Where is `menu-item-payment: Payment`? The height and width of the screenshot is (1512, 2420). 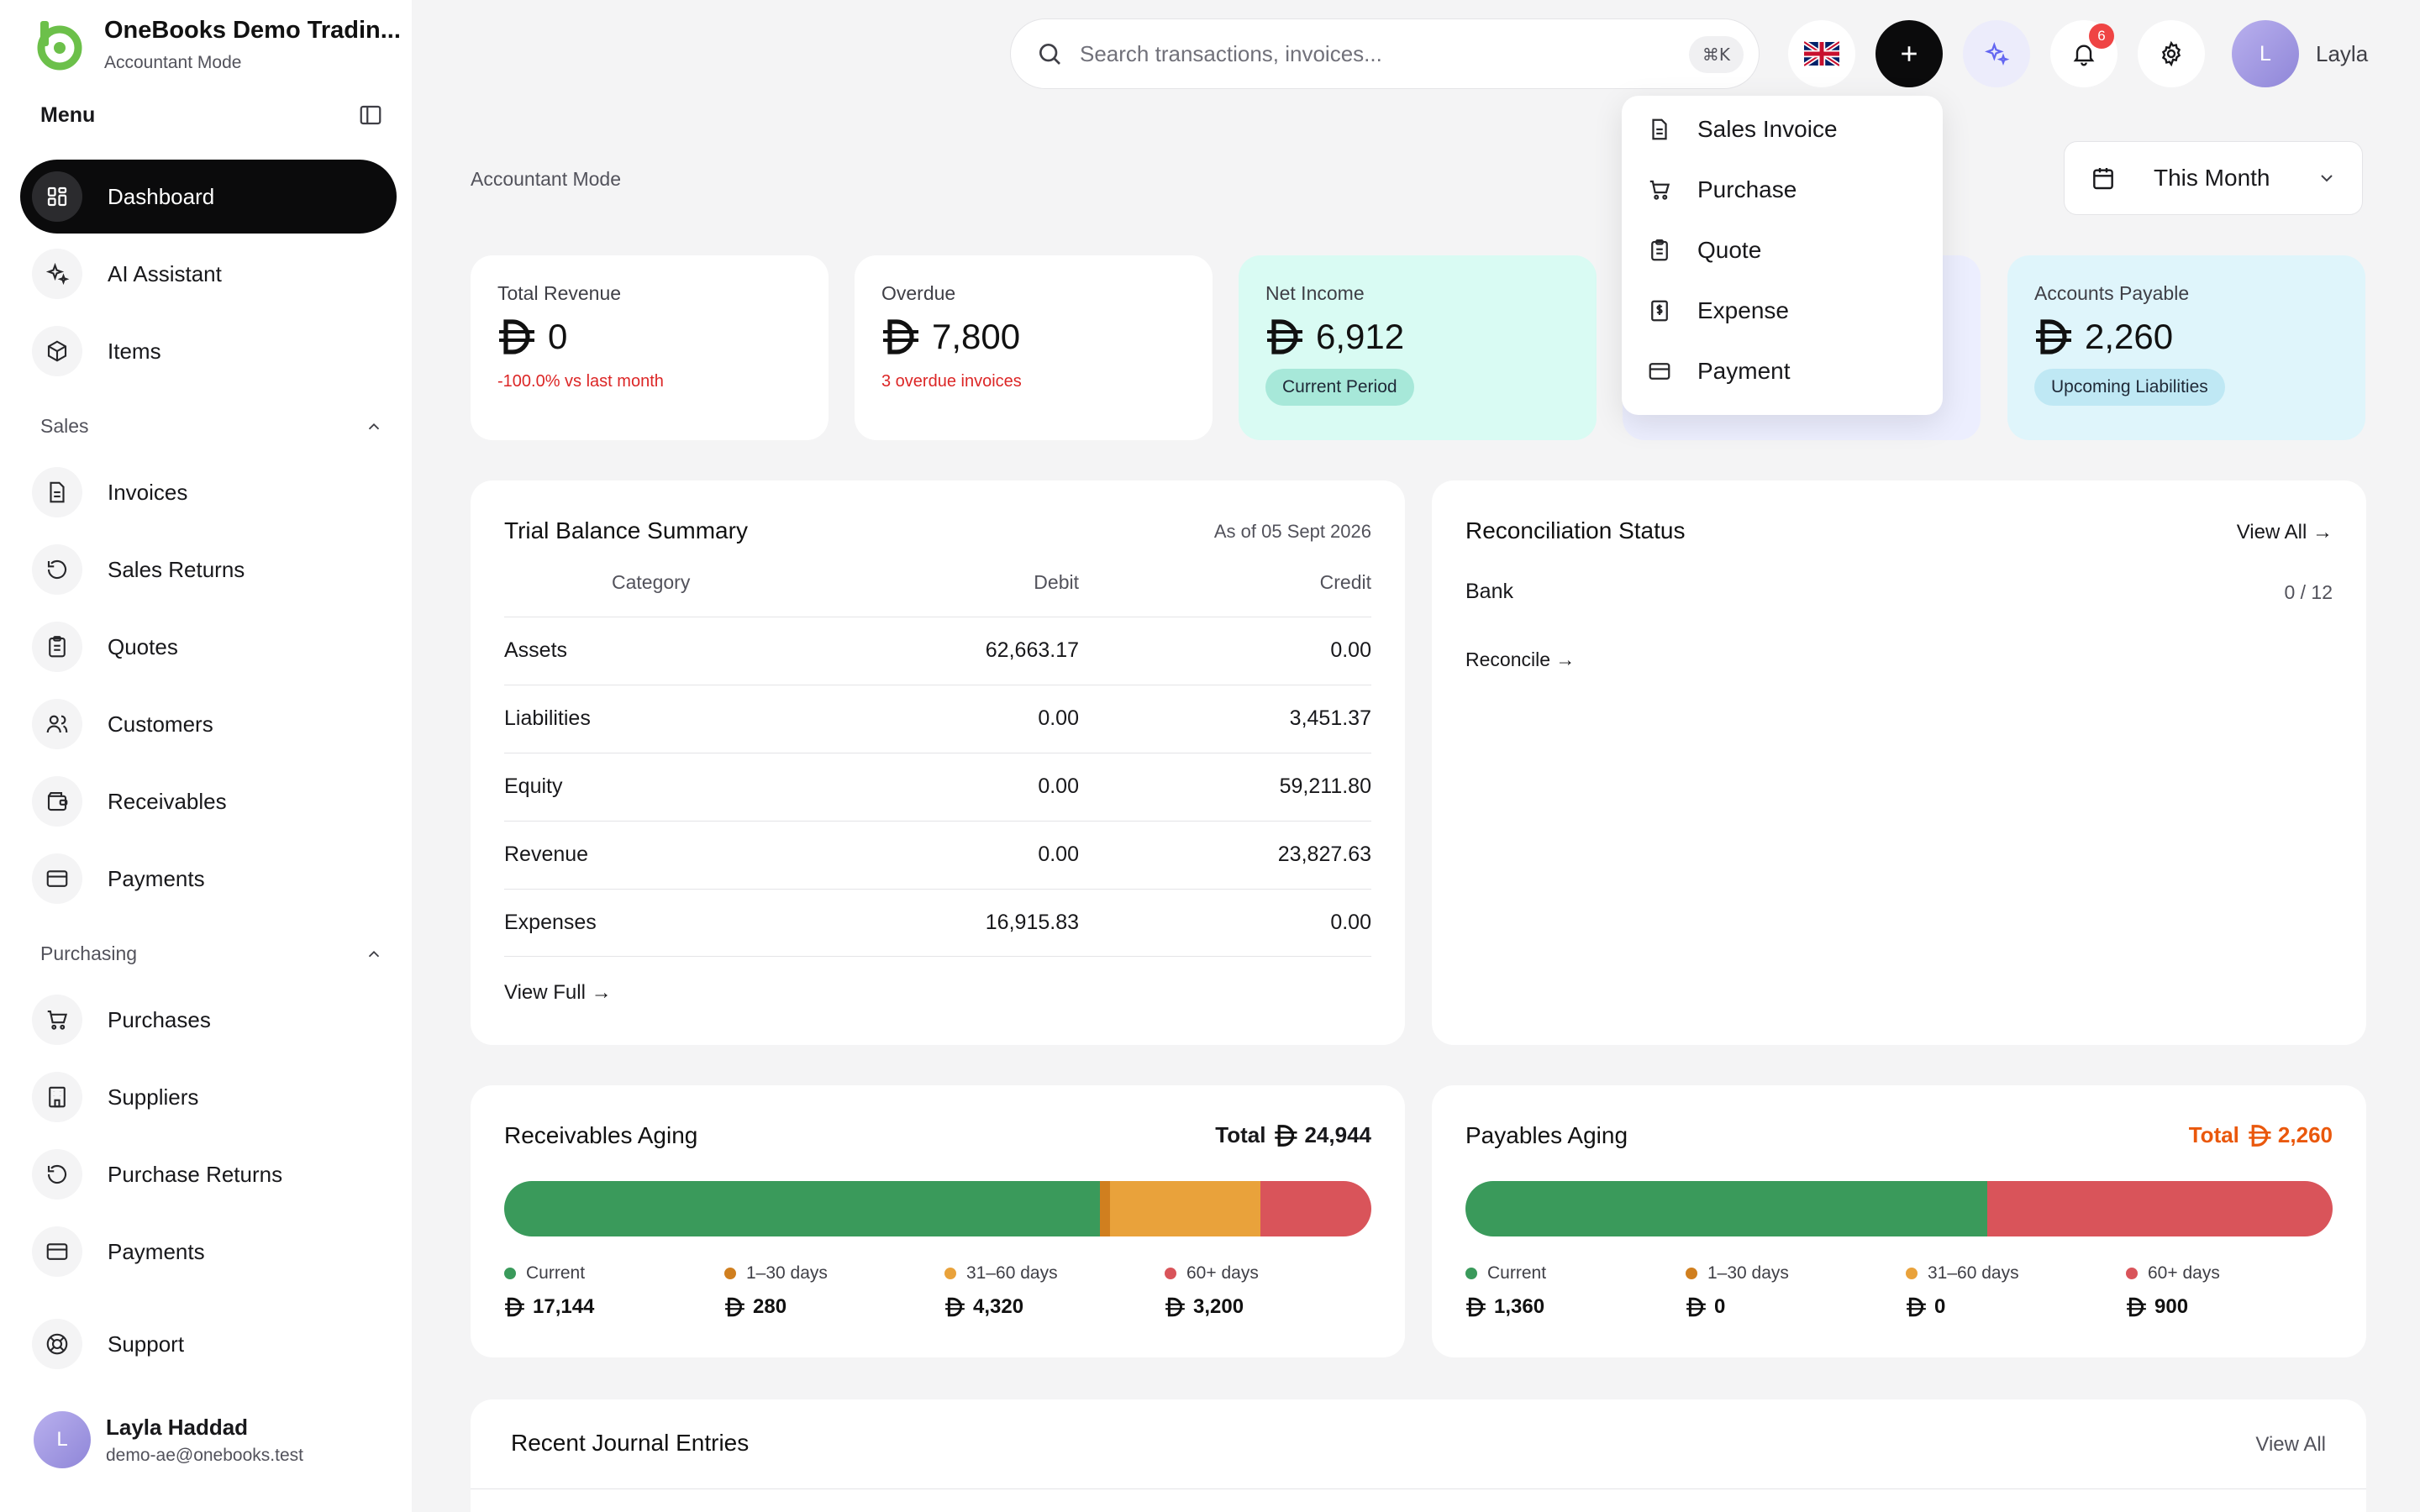
menu-item-payment: Payment is located at coordinates (1719, 371).